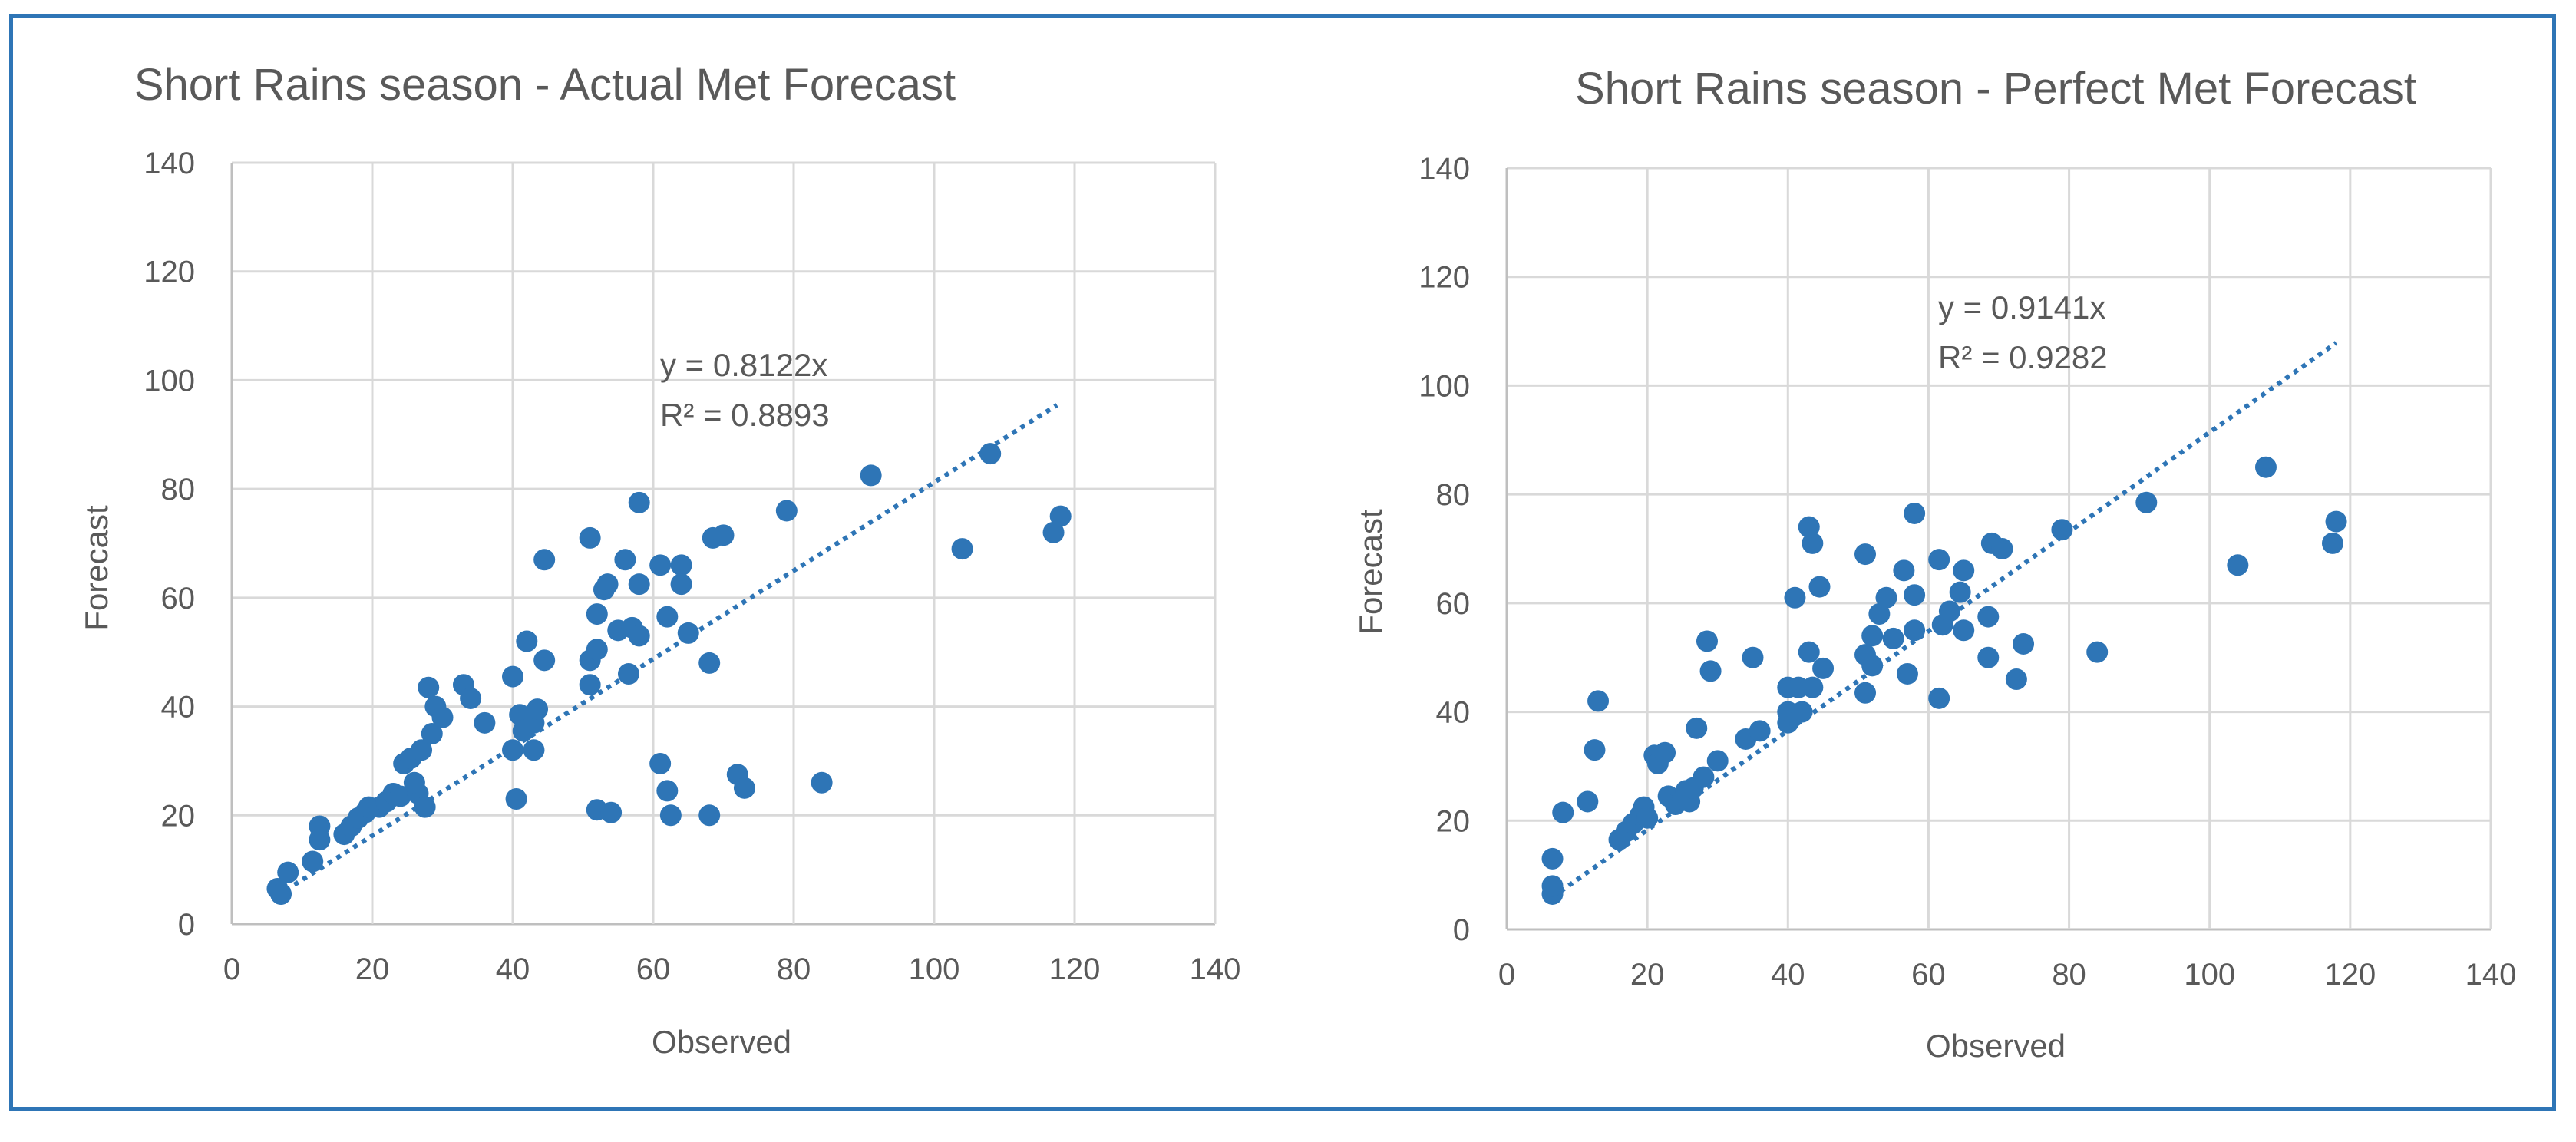 The width and height of the screenshot is (2576, 1142). I want to click on trendline-equation: y = 0.8122x, so click(743, 365).